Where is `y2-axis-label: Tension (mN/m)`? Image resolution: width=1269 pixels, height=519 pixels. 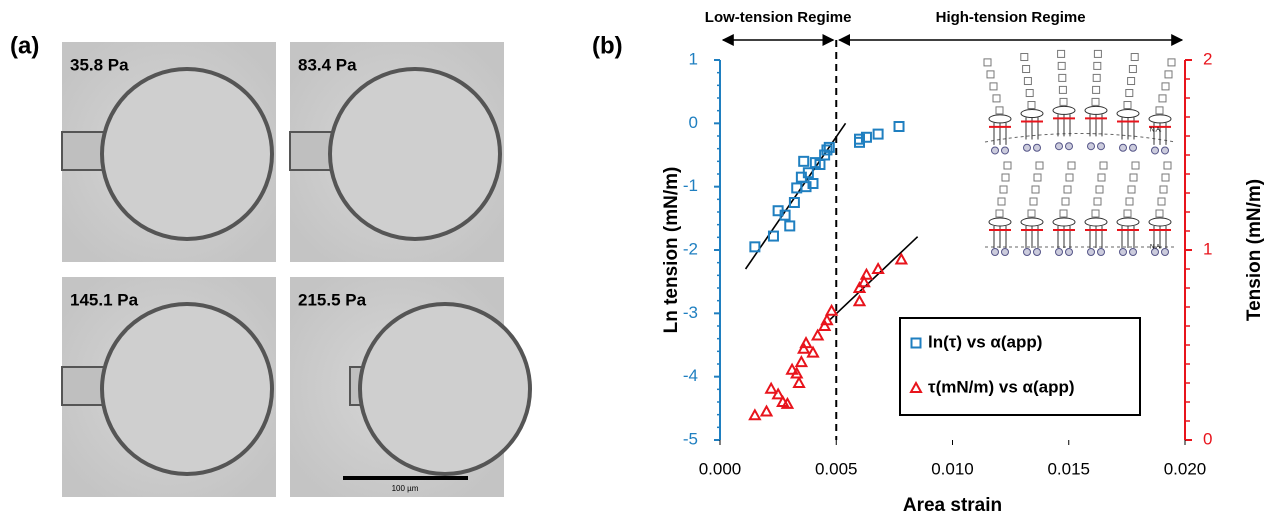
y2-axis-label: Tension (mN/m) is located at coordinates (1254, 250).